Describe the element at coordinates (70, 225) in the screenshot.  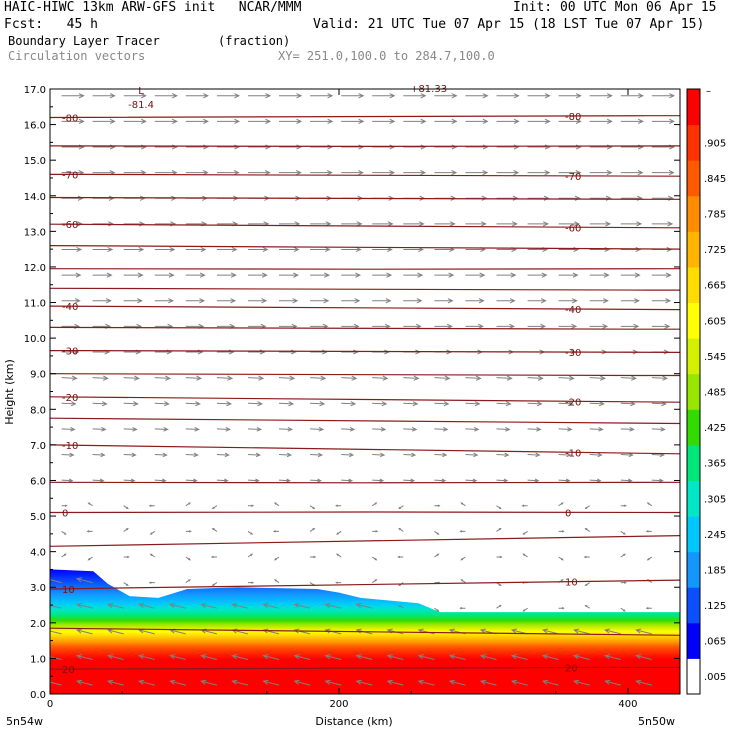
I see `isotherm-label: -60` at that location.